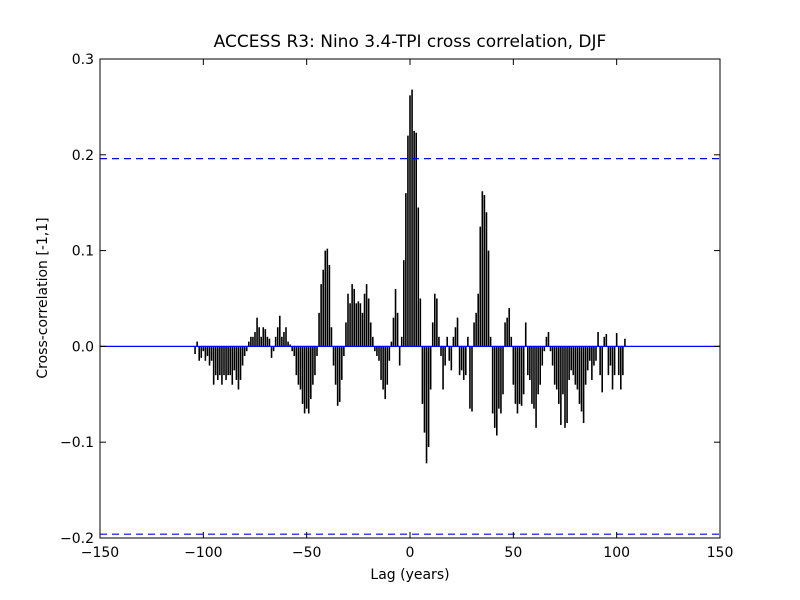  I want to click on x-tick-label: 50, so click(513, 553).